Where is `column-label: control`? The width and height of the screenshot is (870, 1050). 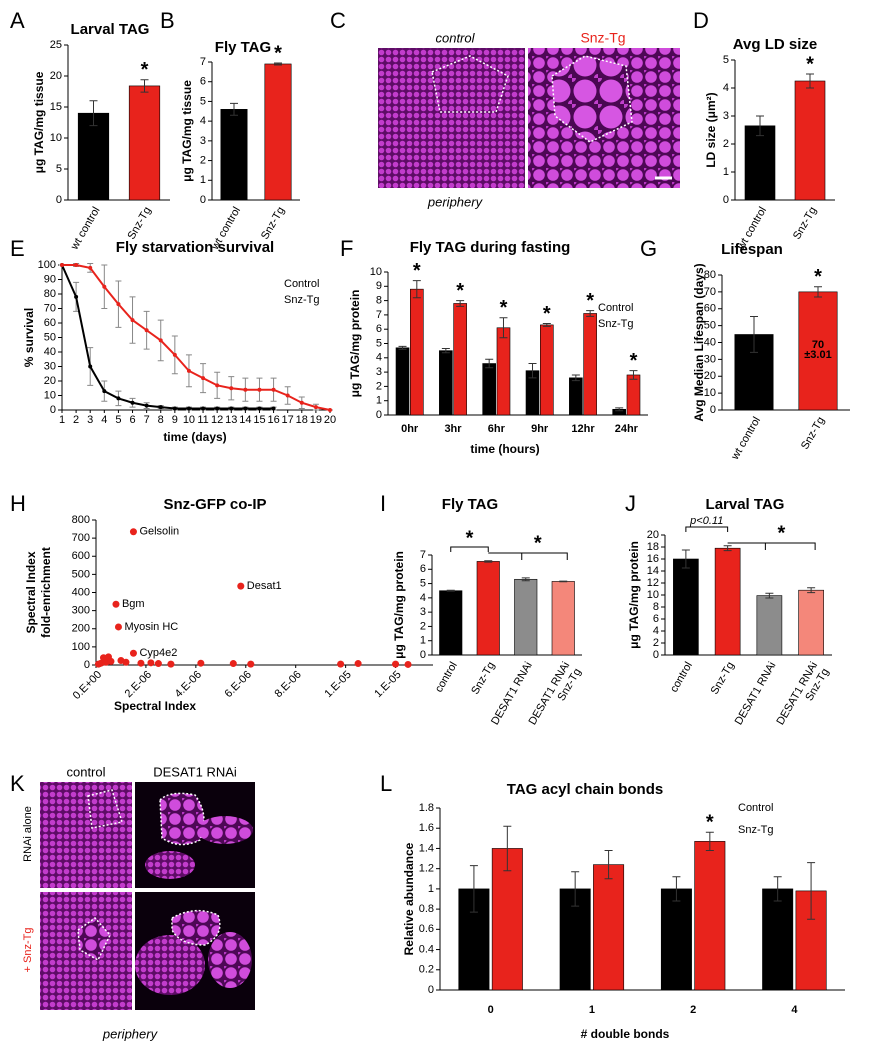 column-label: control is located at coordinates (85, 771).